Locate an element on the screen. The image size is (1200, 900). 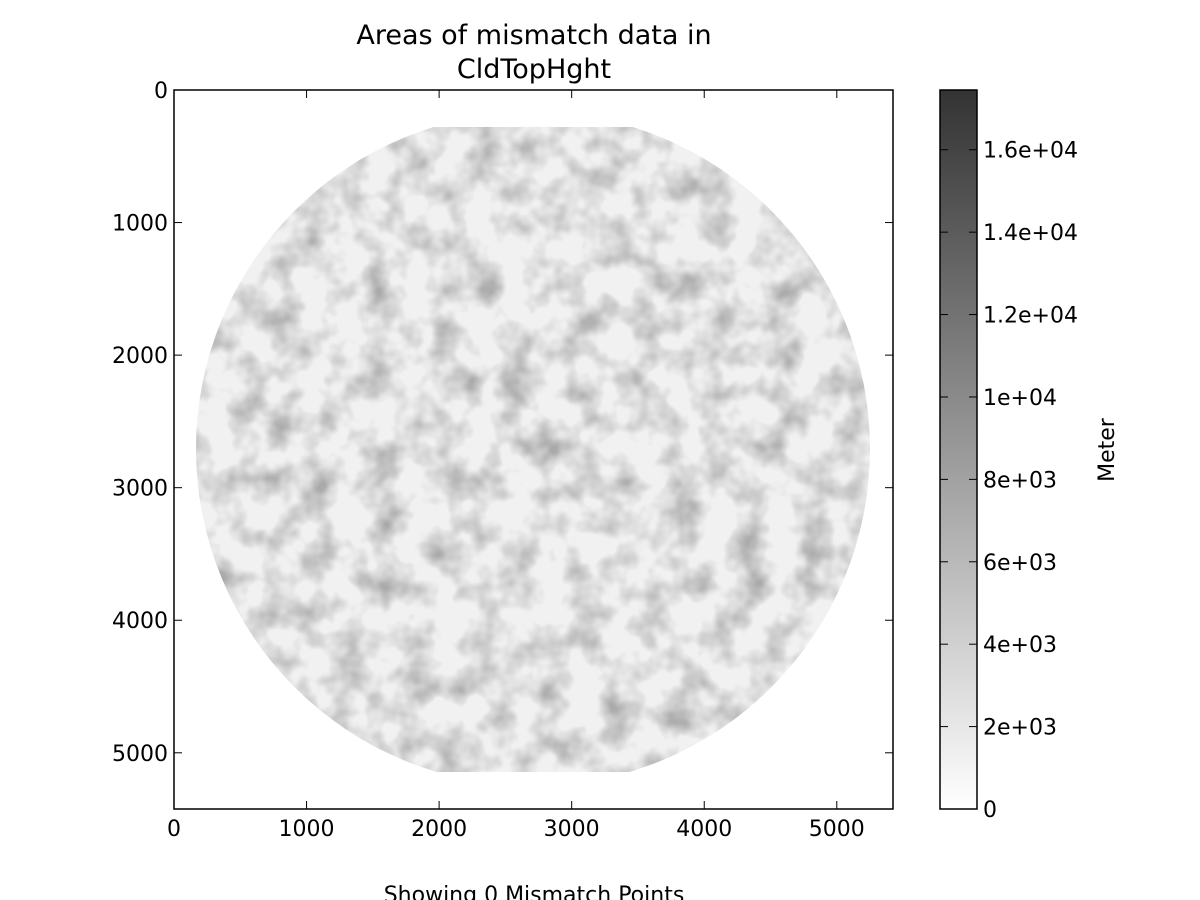
y-tick-label: 0 is located at coordinates (161, 91).